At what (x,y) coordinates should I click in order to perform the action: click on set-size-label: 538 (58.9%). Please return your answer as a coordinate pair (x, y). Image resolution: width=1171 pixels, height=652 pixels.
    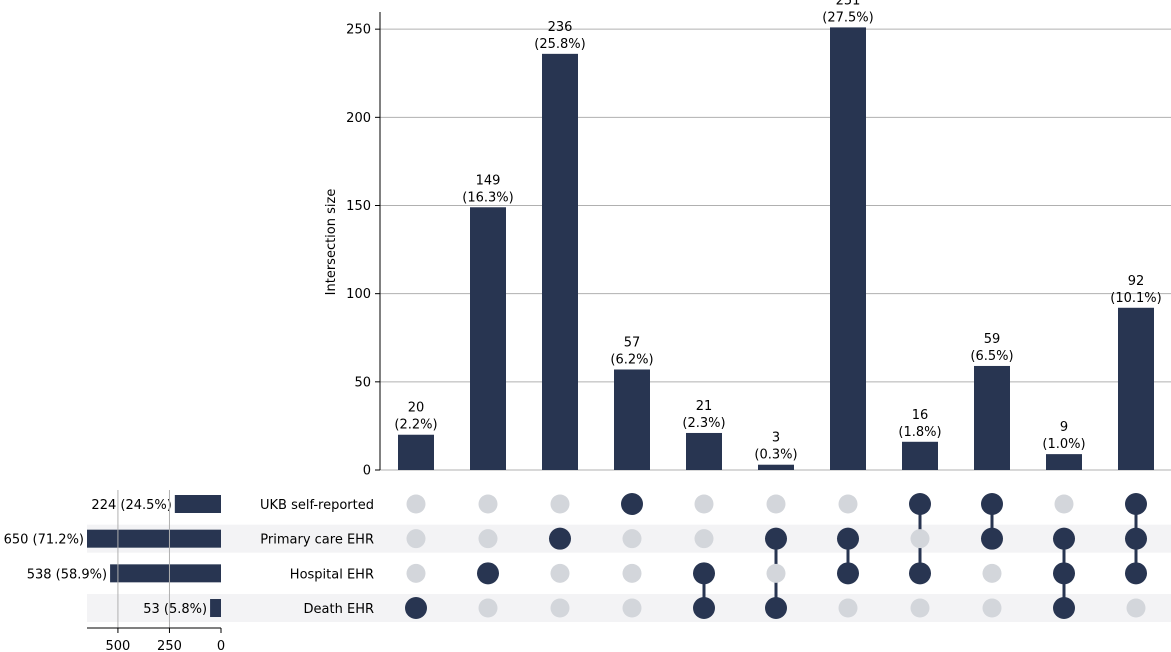
    Looking at the image, I should click on (67, 574).